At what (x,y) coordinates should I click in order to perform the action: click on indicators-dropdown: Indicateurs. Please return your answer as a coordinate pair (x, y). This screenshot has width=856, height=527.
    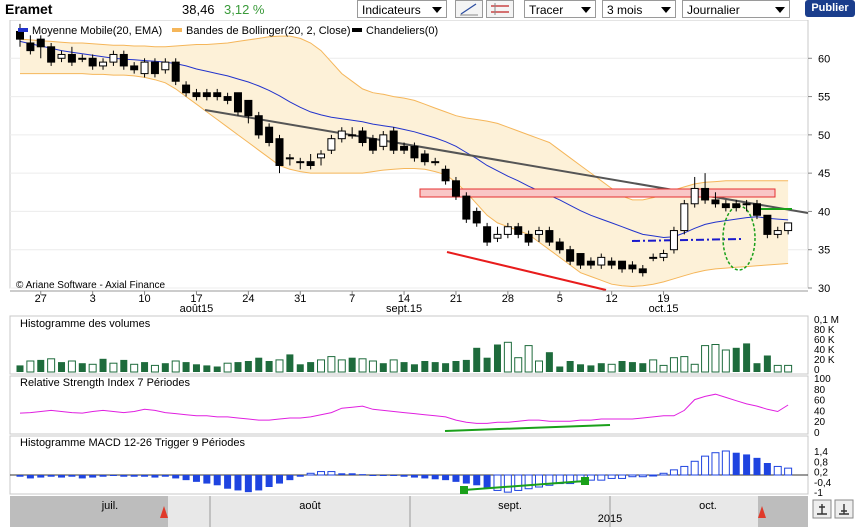
    Looking at the image, I should click on (402, 9).